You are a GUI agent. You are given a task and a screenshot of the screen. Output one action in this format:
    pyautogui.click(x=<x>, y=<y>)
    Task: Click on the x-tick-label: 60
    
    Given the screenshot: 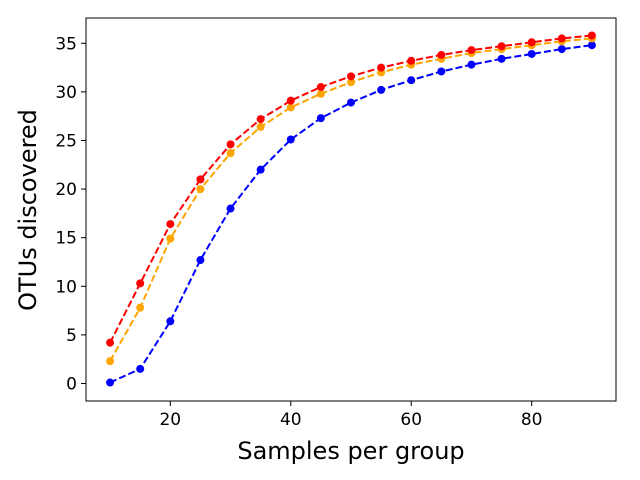 What is the action you would take?
    pyautogui.click(x=411, y=420)
    